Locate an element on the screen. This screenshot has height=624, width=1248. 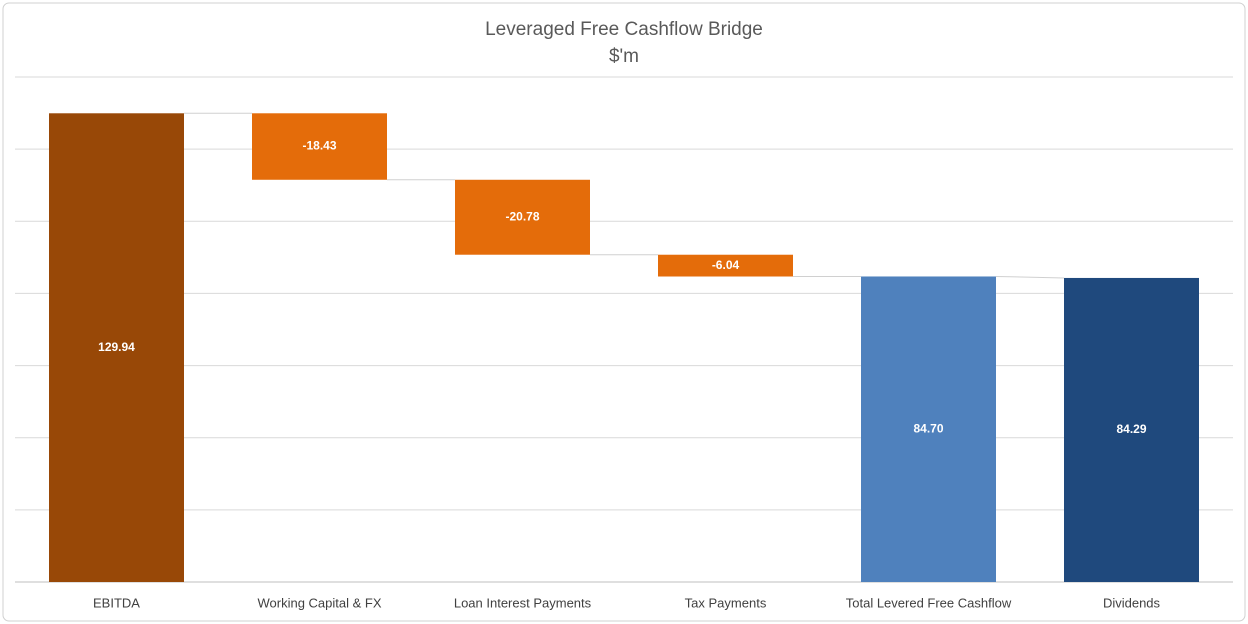
value-label: -20.78 is located at coordinates (522, 216).